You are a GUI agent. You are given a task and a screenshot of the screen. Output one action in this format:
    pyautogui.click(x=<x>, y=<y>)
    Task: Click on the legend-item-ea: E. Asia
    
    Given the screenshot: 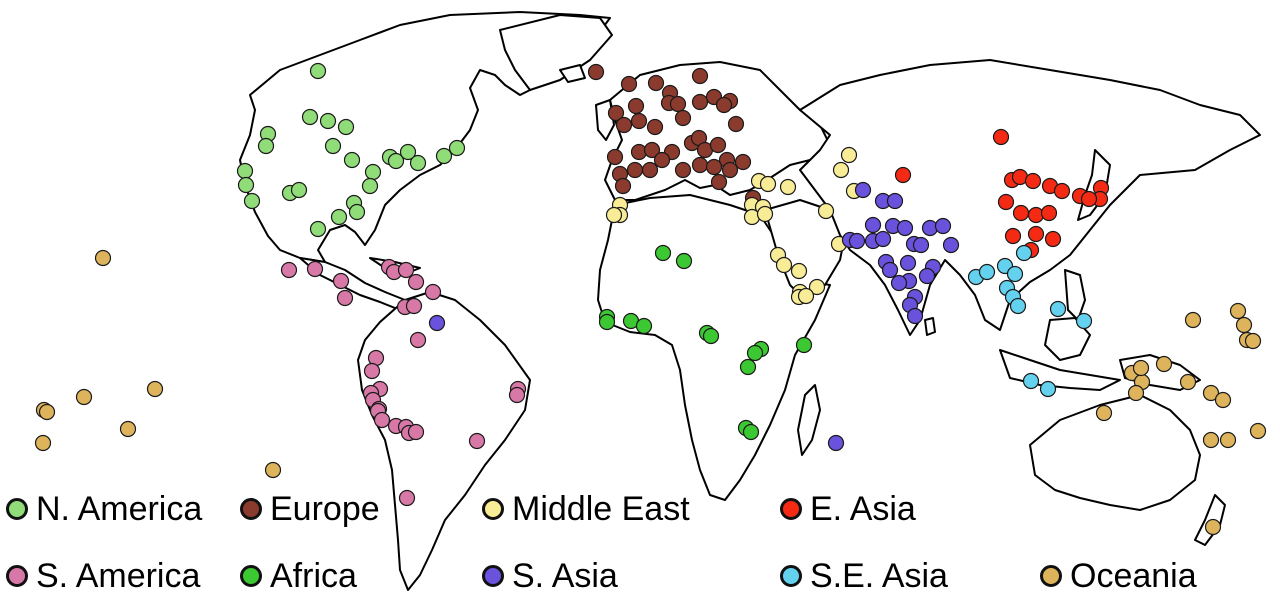 What is the action you would take?
    pyautogui.click(x=848, y=509)
    